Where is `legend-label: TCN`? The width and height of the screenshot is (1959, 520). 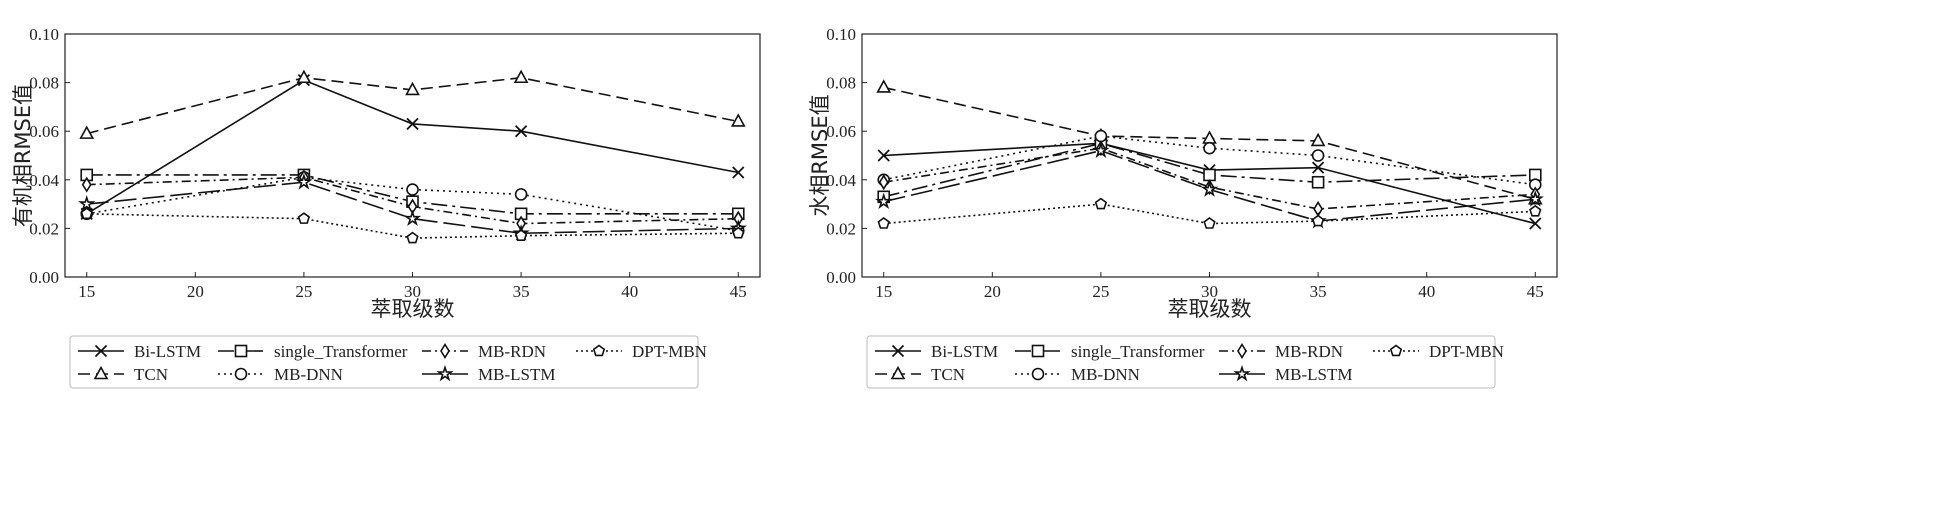 legend-label: TCN is located at coordinates (151, 374).